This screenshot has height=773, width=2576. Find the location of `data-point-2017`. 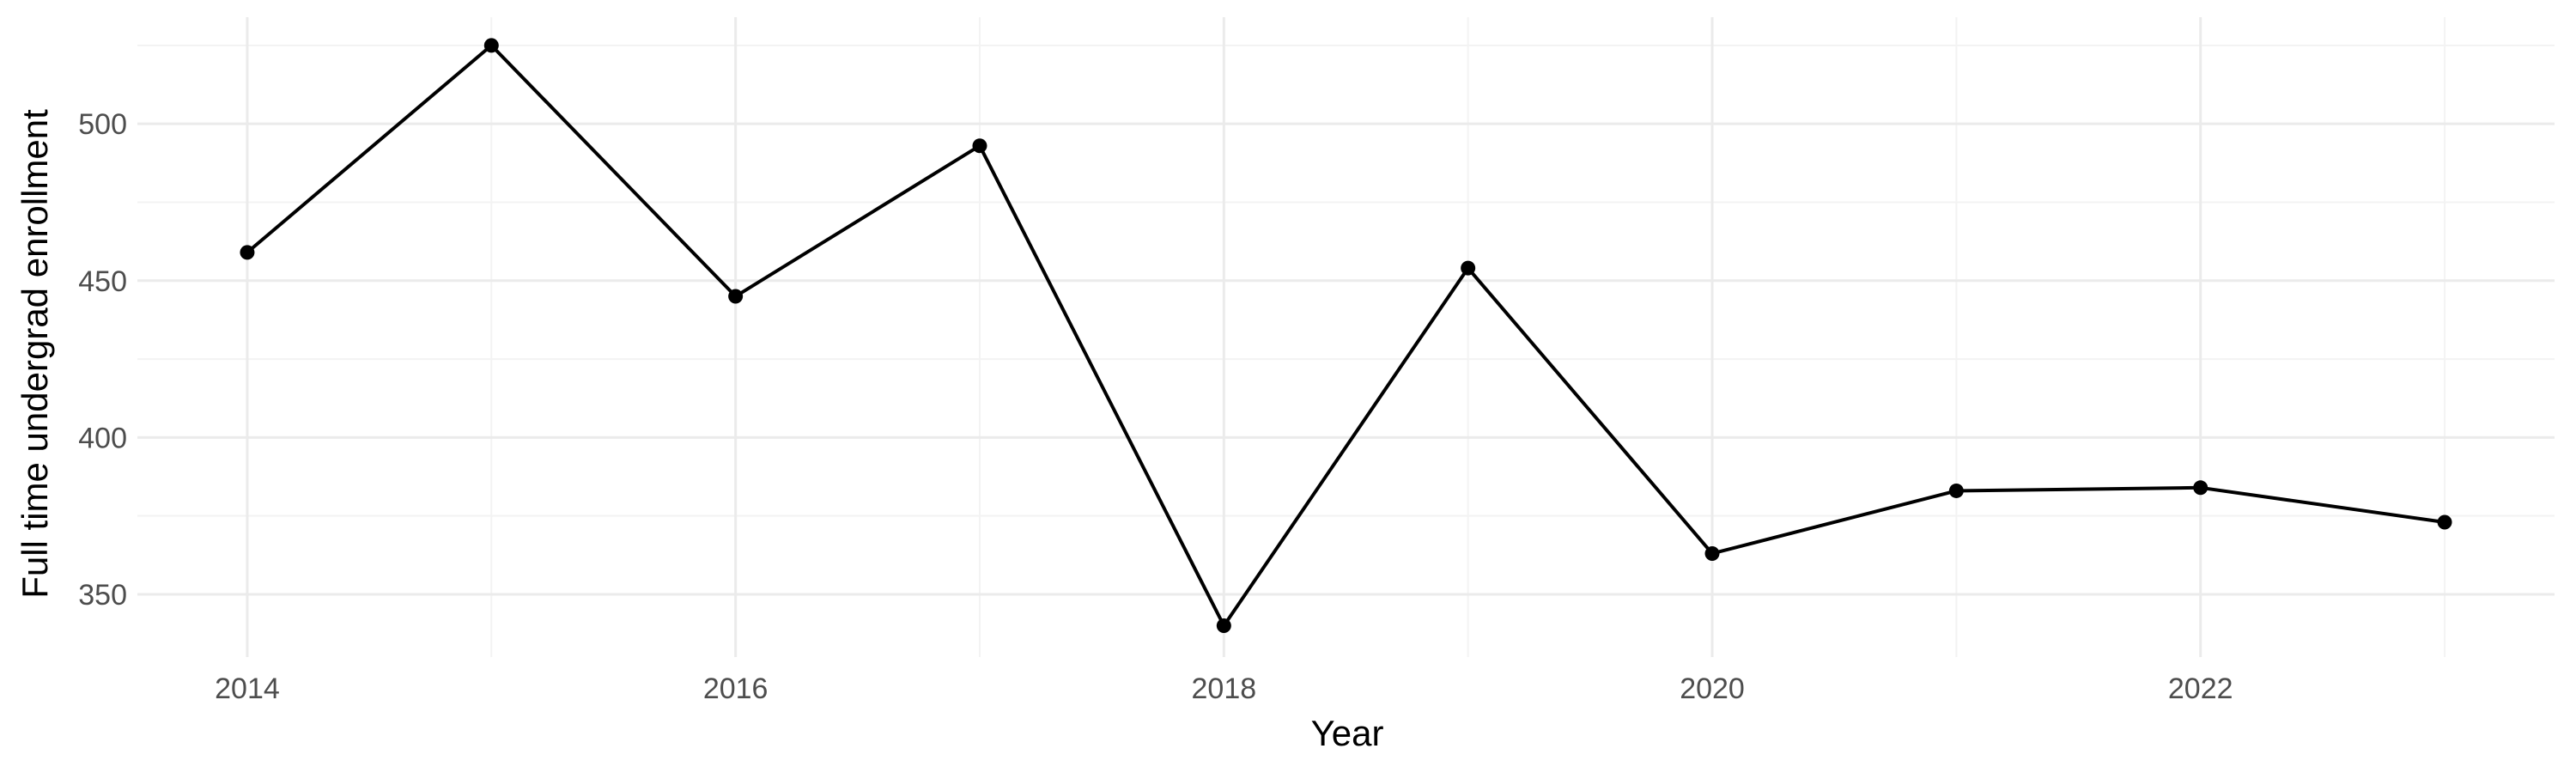

data-point-2017 is located at coordinates (980, 146).